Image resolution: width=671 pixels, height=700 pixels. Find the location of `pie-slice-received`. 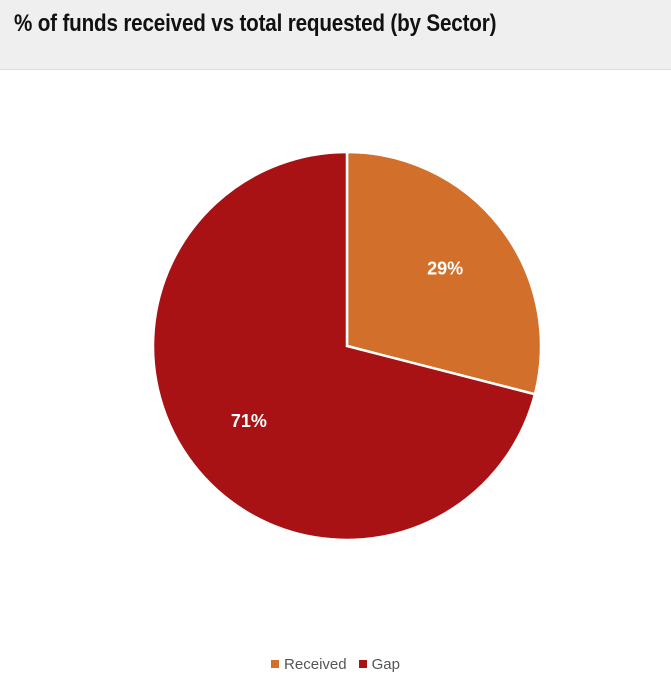

pie-slice-received is located at coordinates (444, 273).